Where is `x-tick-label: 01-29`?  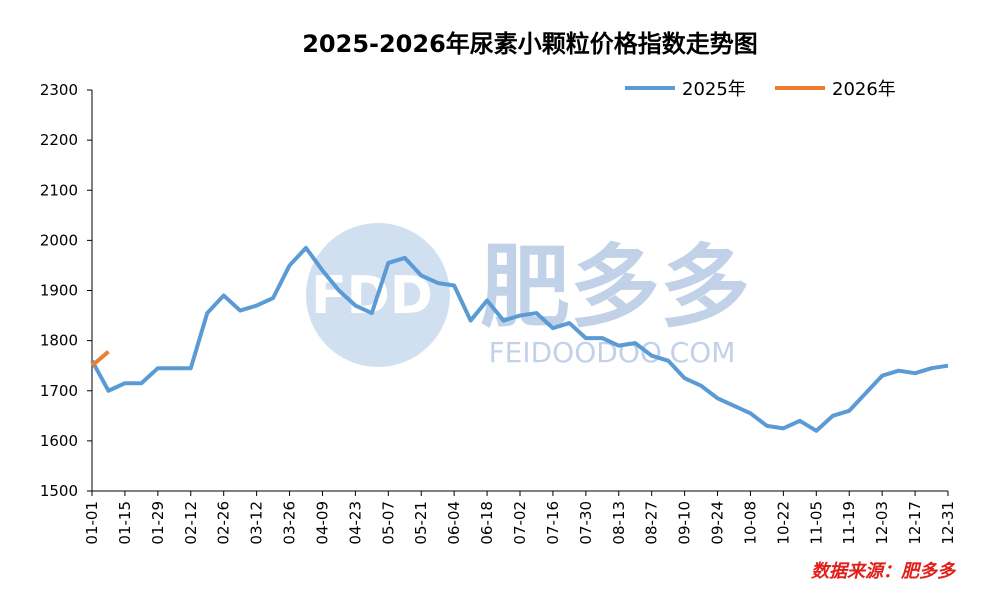
x-tick-label: 01-29 is located at coordinates (158, 523).